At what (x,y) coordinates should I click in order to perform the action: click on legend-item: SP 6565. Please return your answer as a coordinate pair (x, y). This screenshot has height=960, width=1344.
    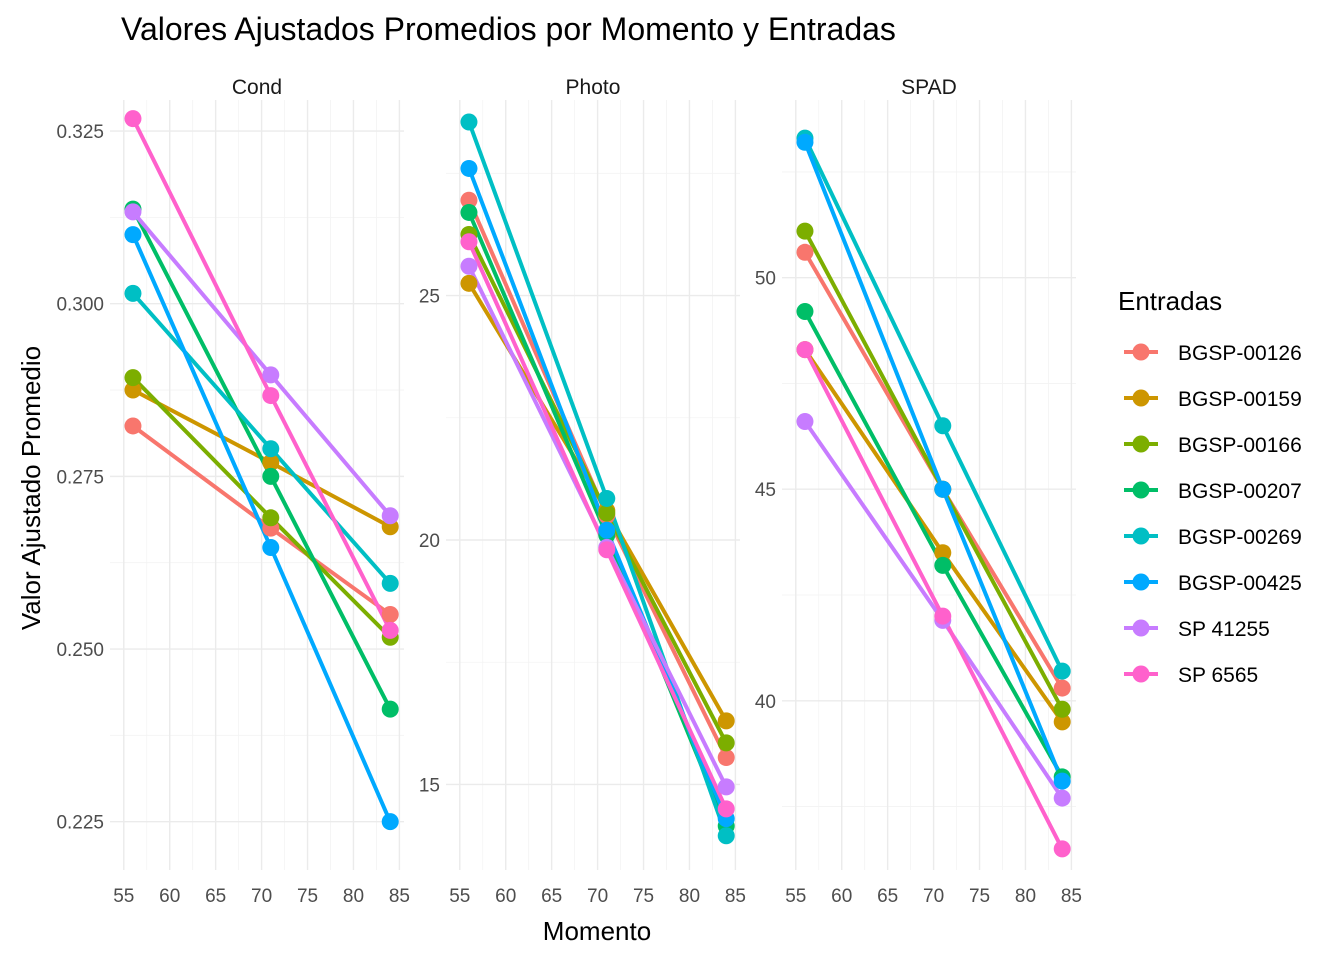
    Looking at the image, I should click on (1191, 675).